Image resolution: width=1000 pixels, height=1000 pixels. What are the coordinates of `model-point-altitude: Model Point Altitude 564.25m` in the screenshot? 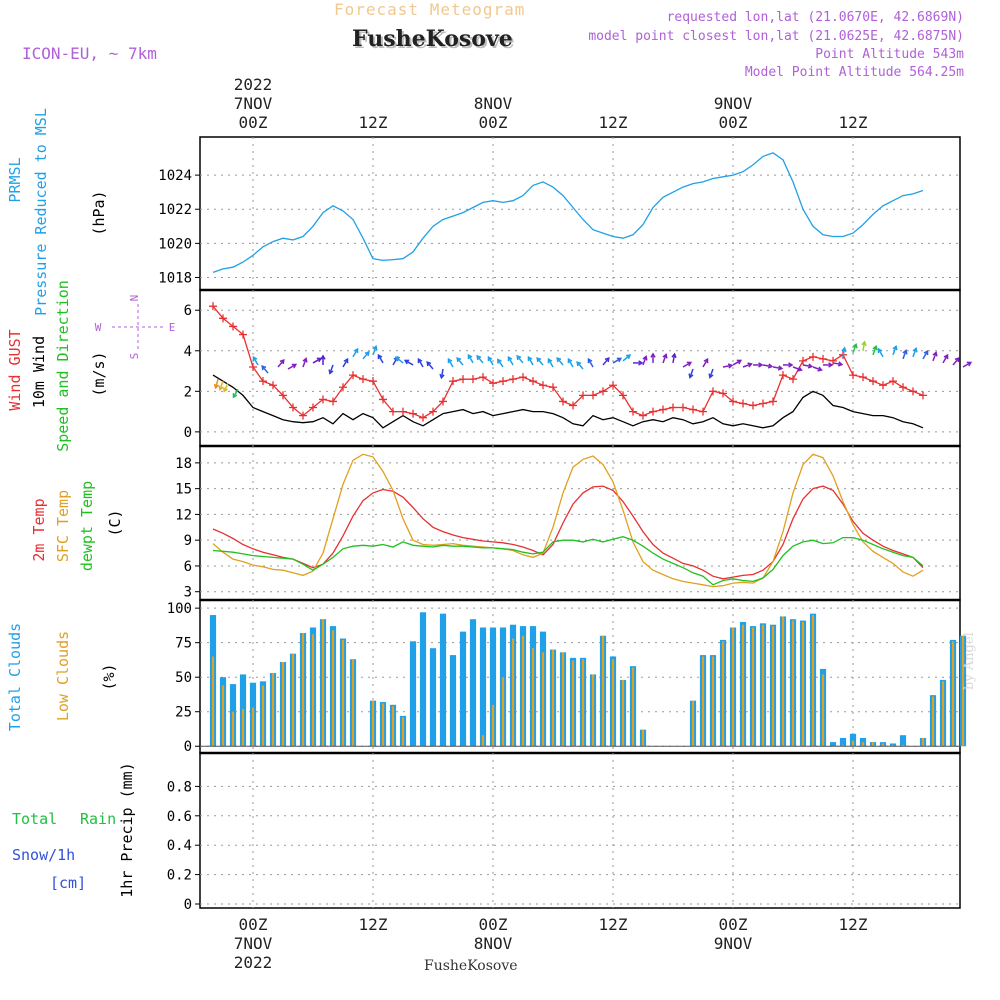 It's located at (854, 72).